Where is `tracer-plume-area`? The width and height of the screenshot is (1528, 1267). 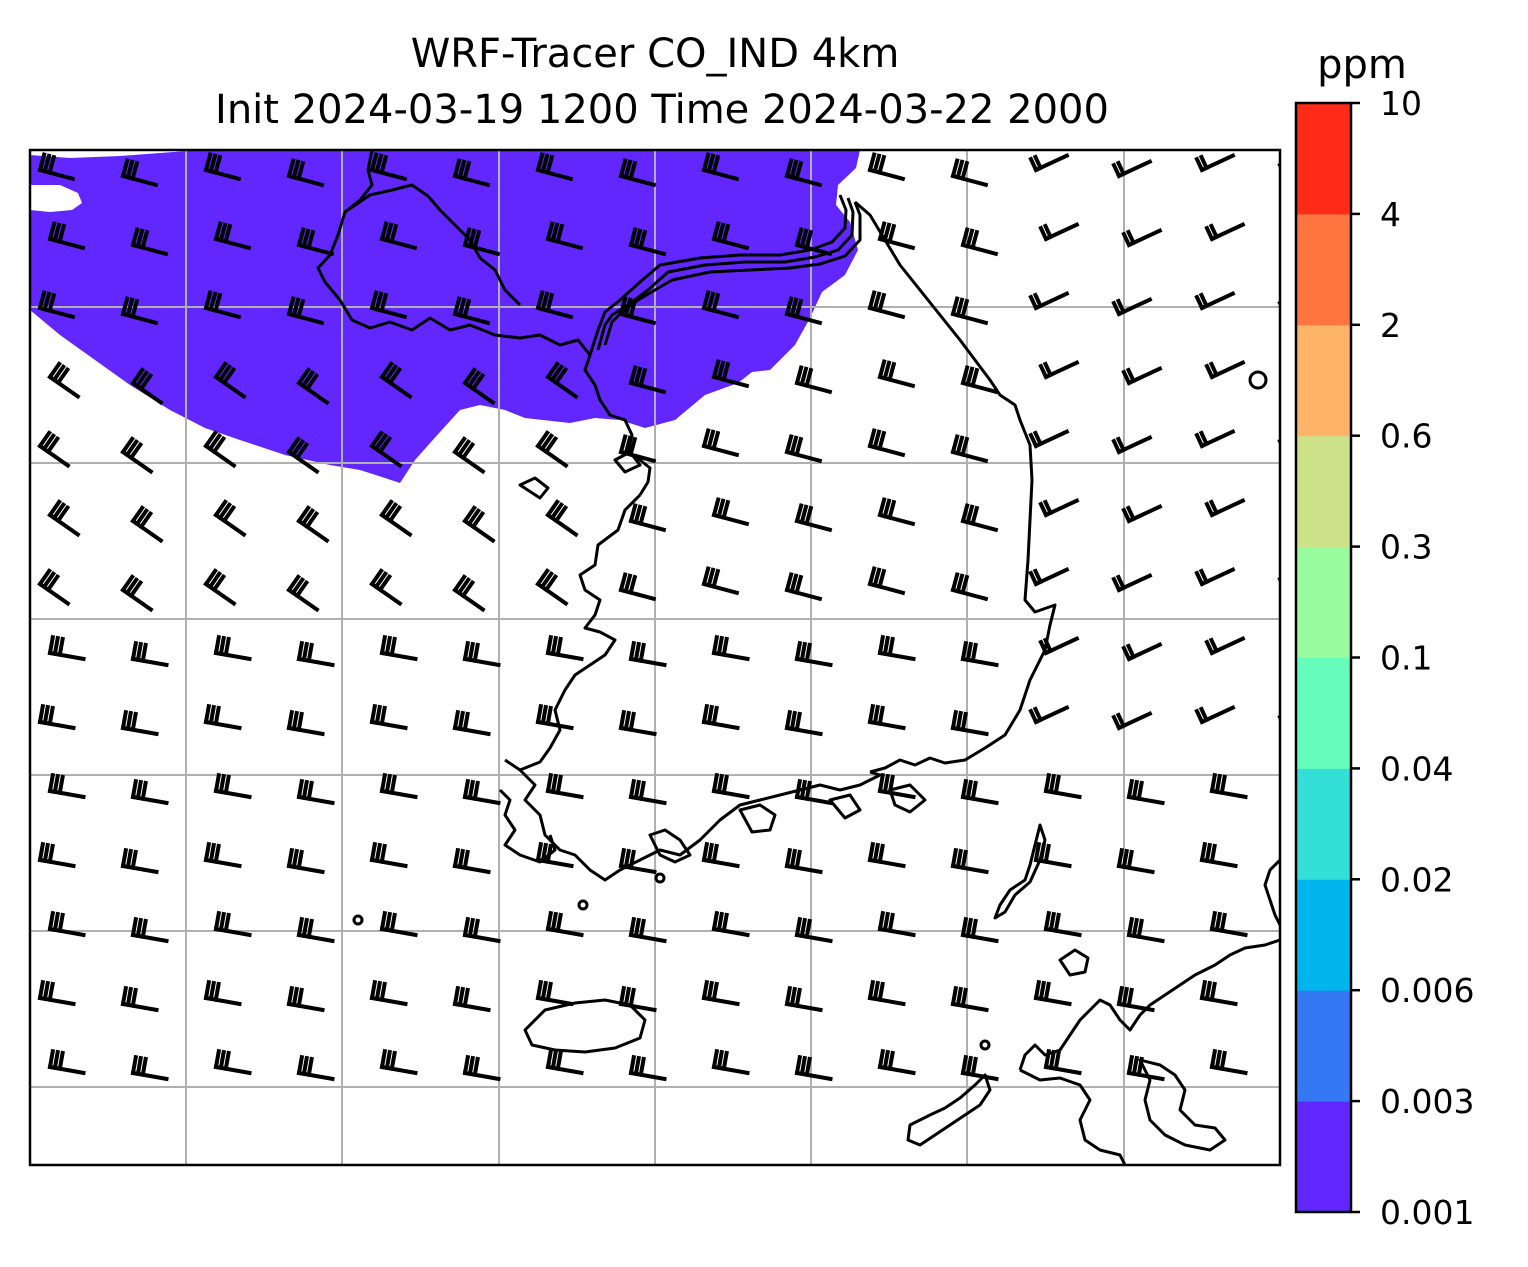 tracer-plume-area is located at coordinates (445, 316).